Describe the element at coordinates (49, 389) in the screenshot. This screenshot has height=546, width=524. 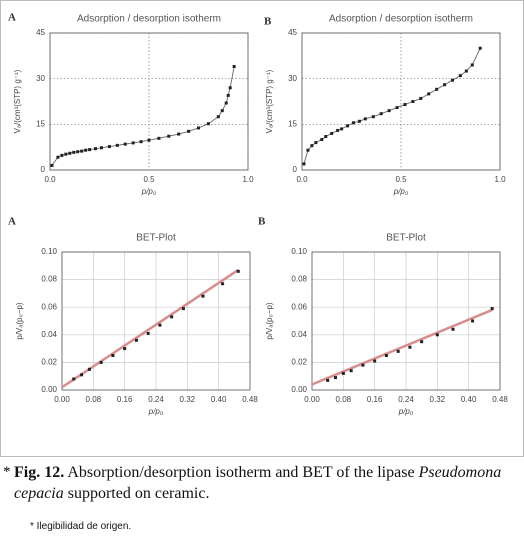
I see `y-tick-label: 0.00` at that location.